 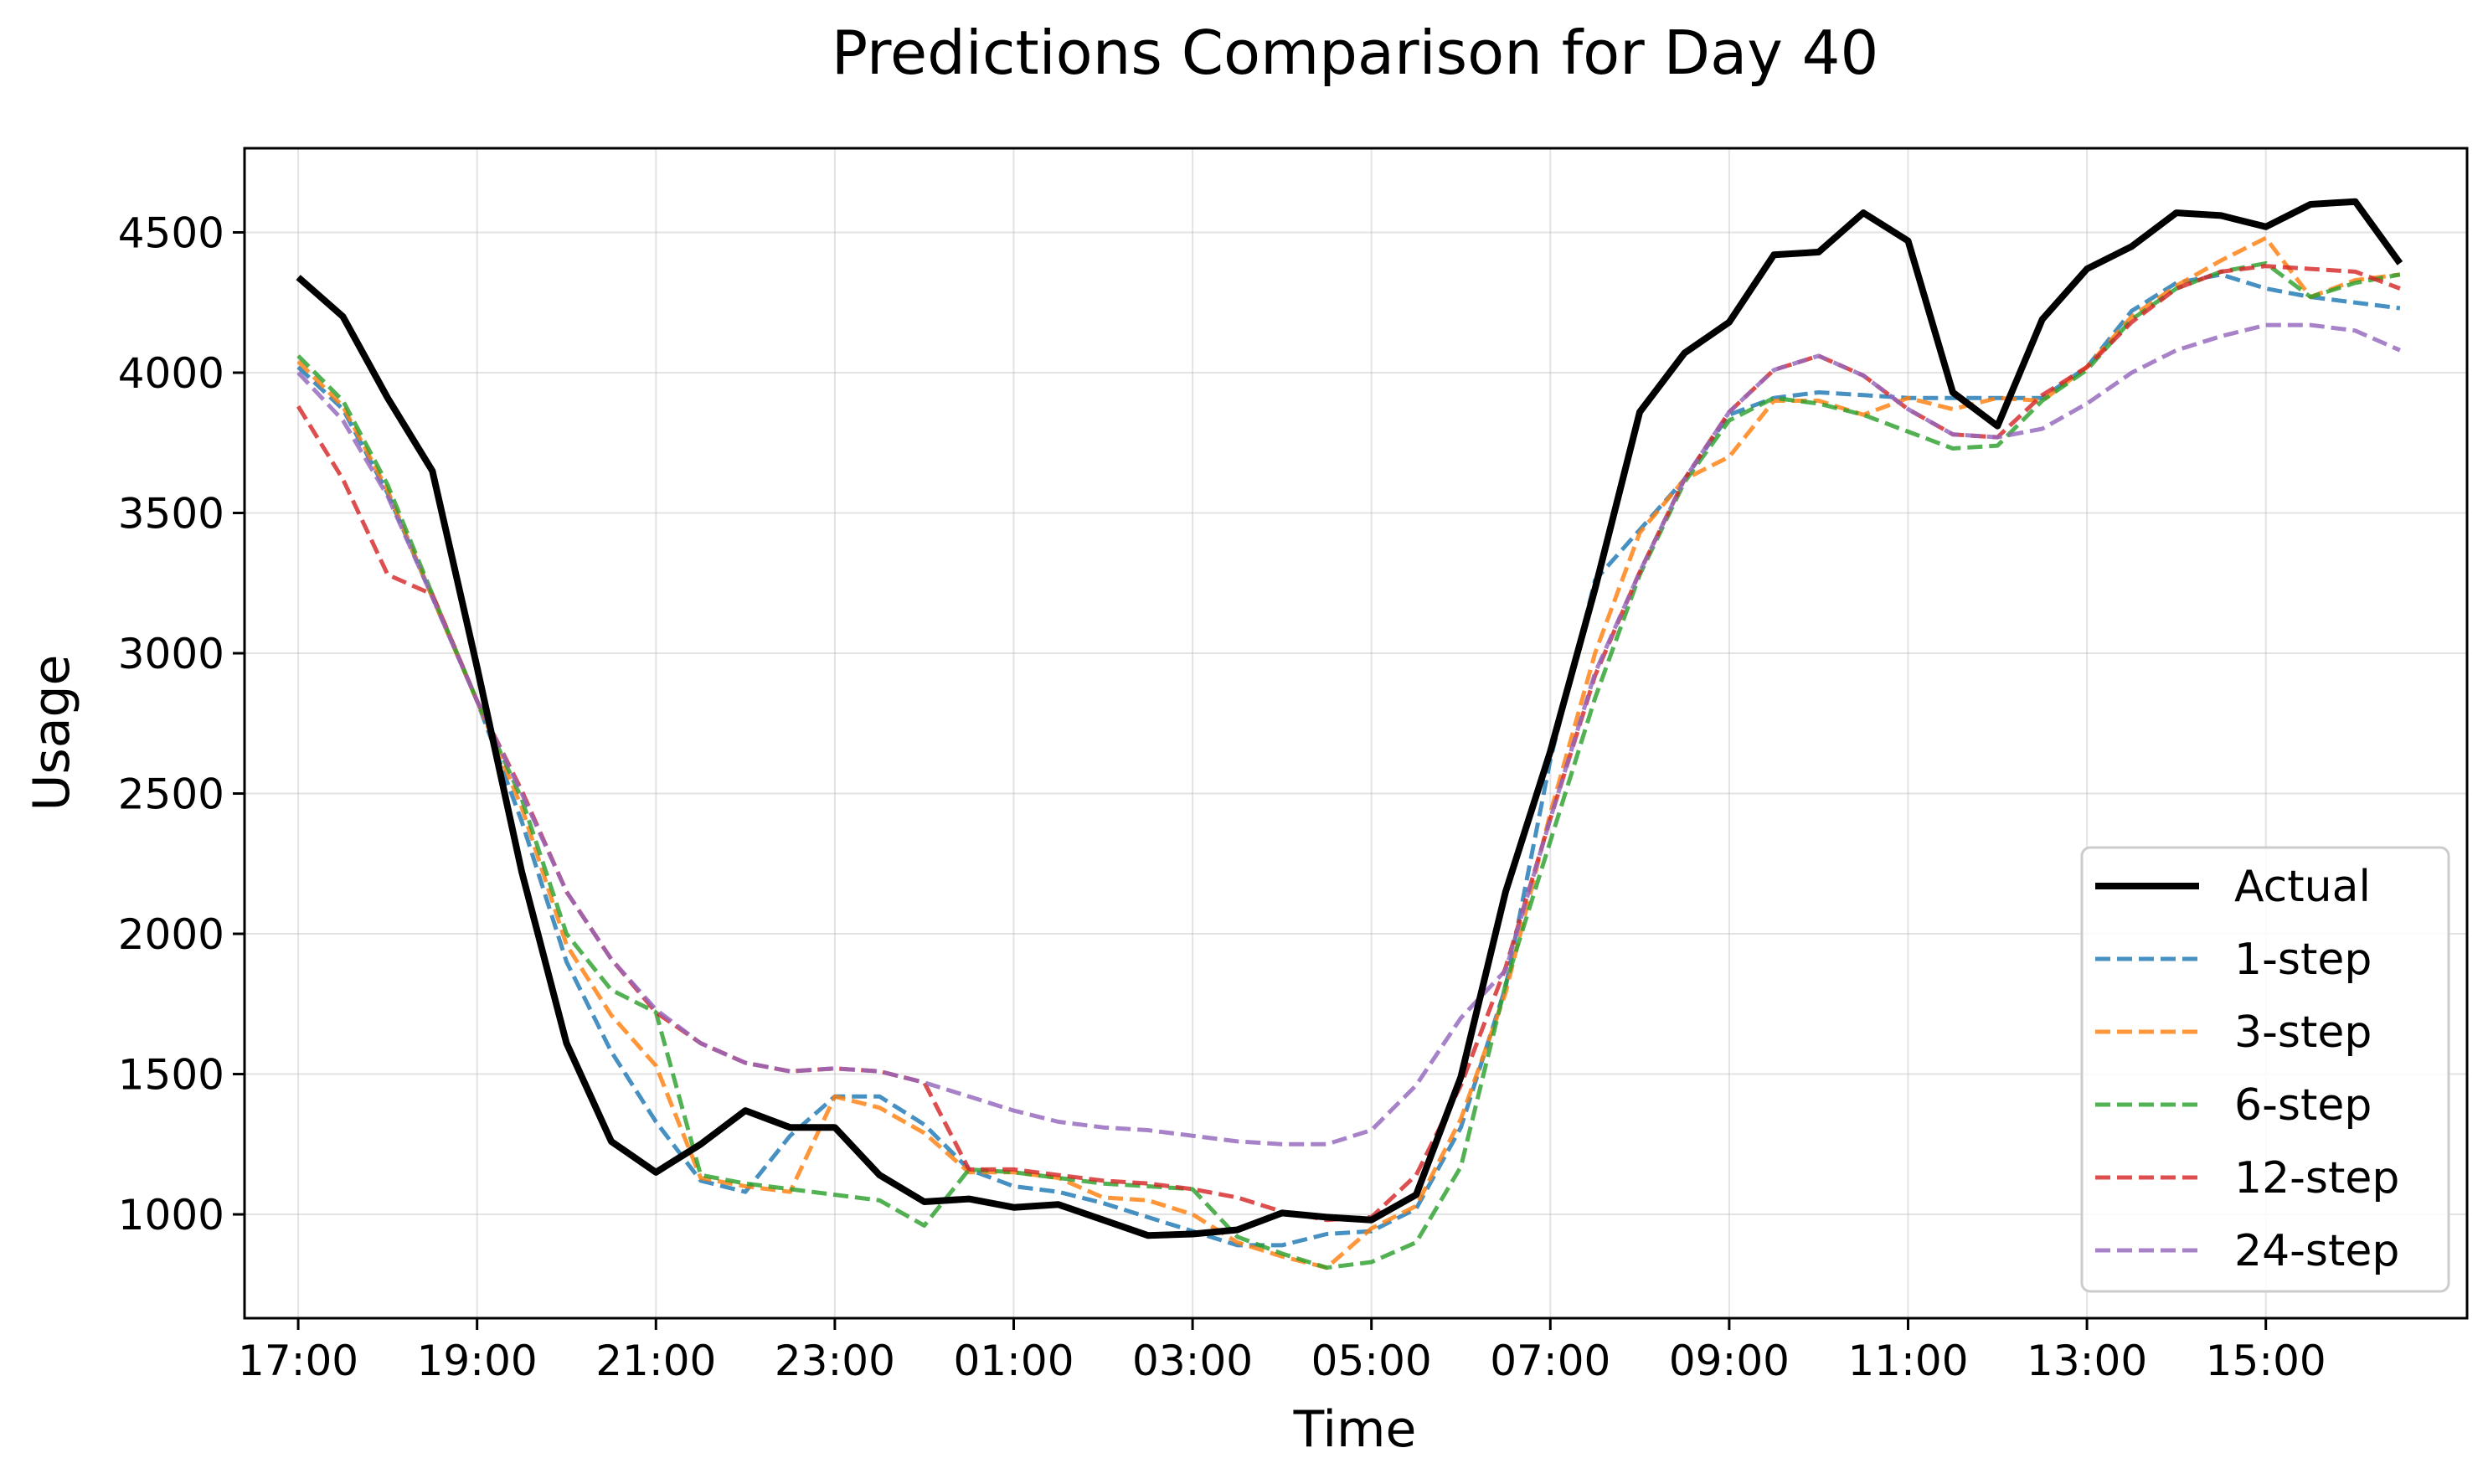 I want to click on legend-label-actual: Actual, so click(x=2302, y=887).